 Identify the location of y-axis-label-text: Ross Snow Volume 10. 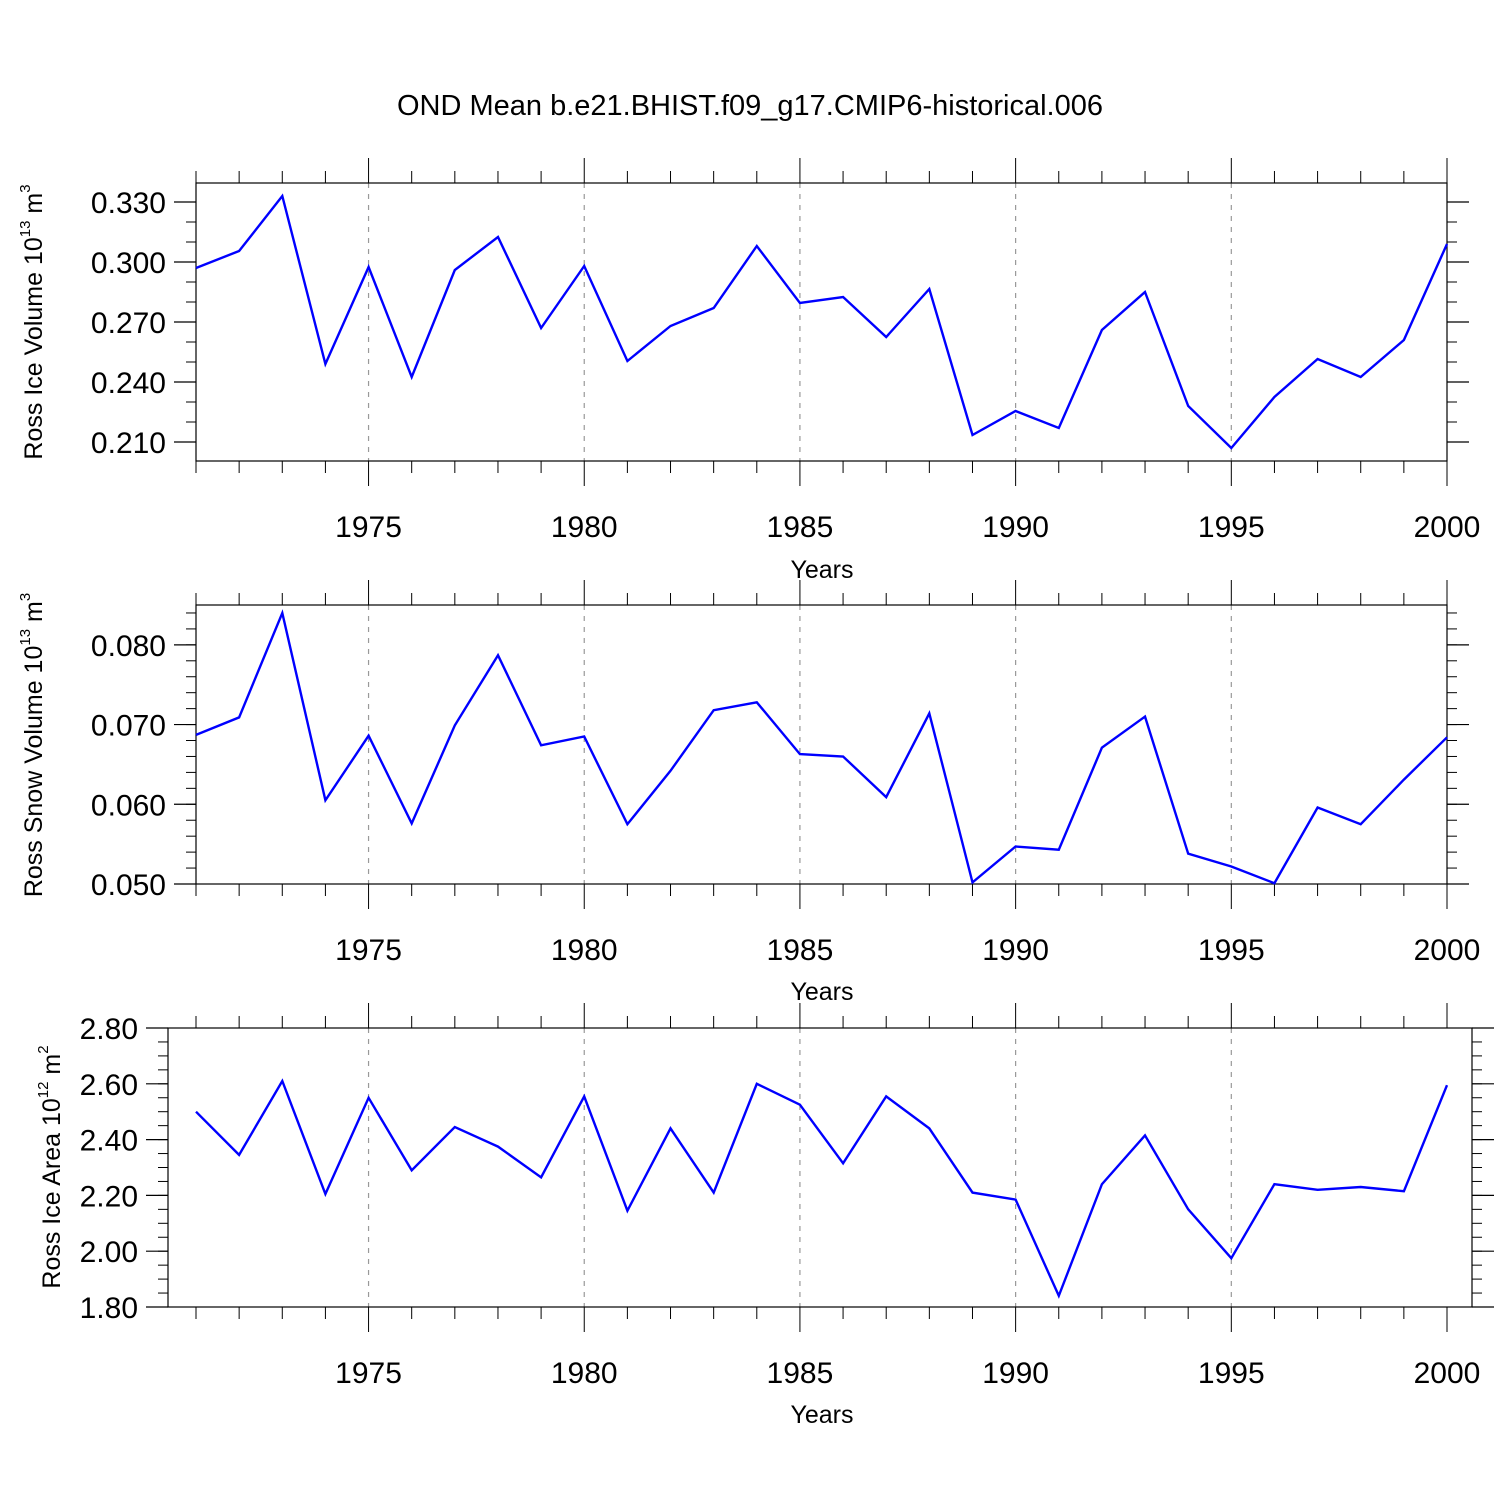
(34, 772).